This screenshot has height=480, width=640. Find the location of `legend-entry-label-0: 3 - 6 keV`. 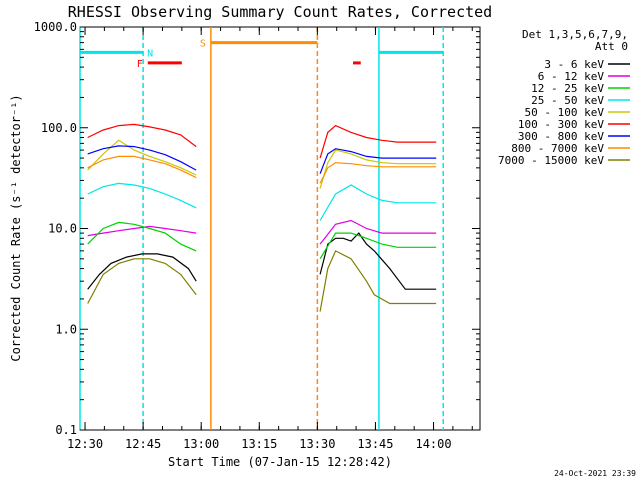

legend-entry-label-0: 3 - 6 keV is located at coordinates (574, 64).